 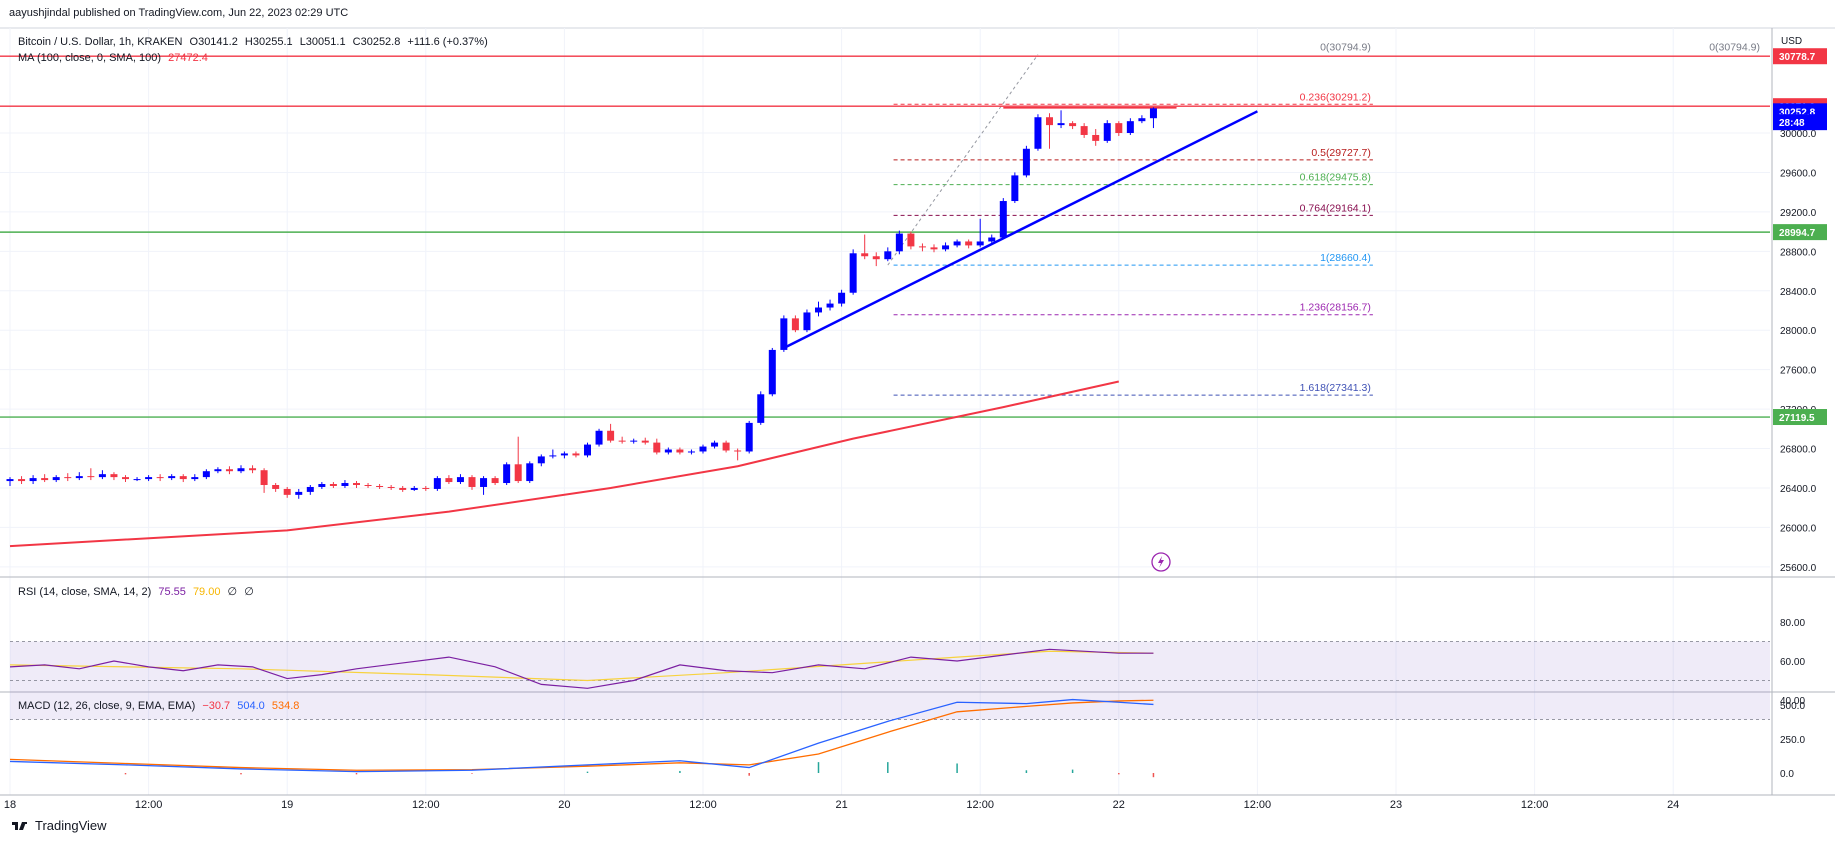 I want to click on time-label-12: 24, so click(x=1673, y=805).